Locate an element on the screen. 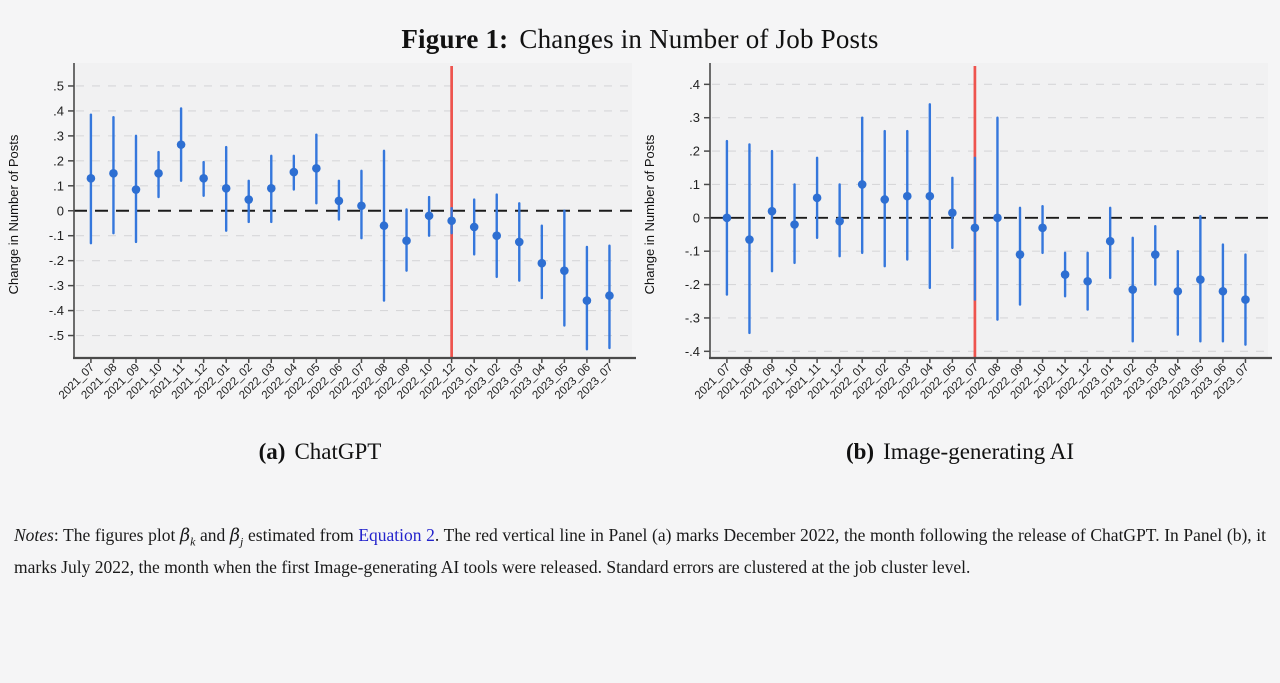 Image resolution: width=1280 pixels, height=683 pixels. figure-number-label: Figure 1: is located at coordinates (455, 39).